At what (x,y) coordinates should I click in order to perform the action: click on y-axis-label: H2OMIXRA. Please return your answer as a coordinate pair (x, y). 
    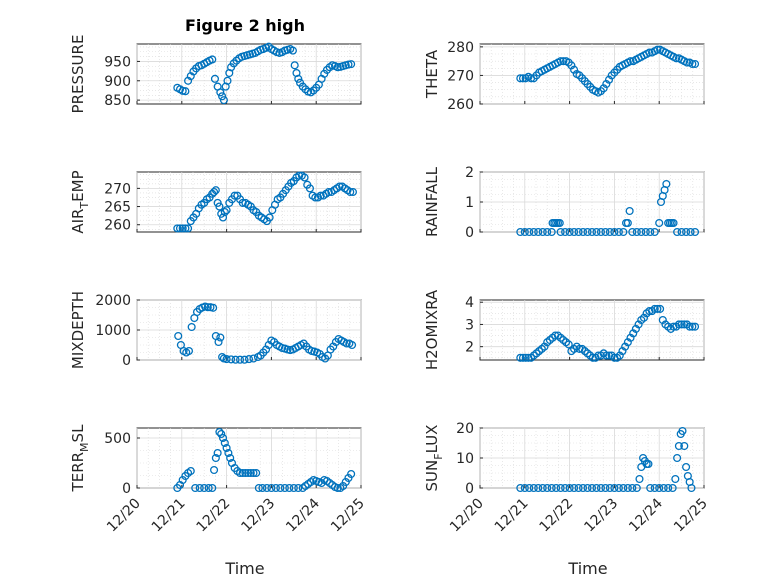
    Looking at the image, I should click on (432, 329).